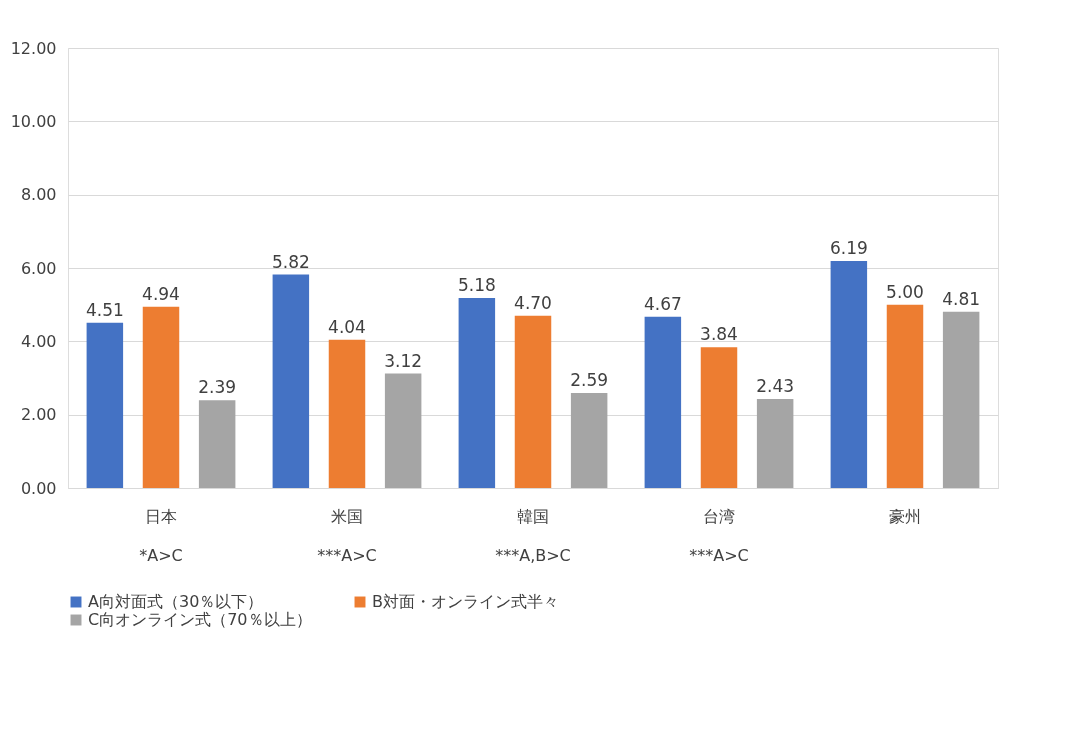 The width and height of the screenshot is (1067, 747). I want to click on data-label: 4.04, so click(347, 326).